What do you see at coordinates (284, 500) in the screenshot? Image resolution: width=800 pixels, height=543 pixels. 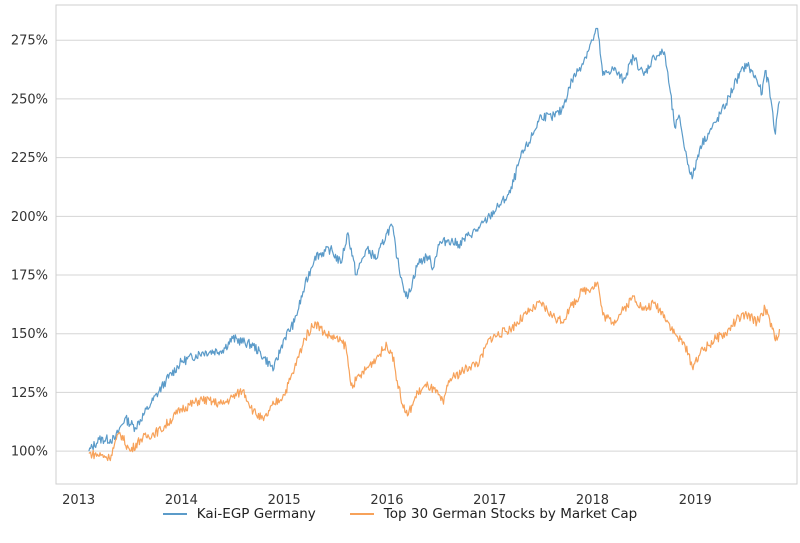 I see `x-tick-label: 2015` at bounding box center [284, 500].